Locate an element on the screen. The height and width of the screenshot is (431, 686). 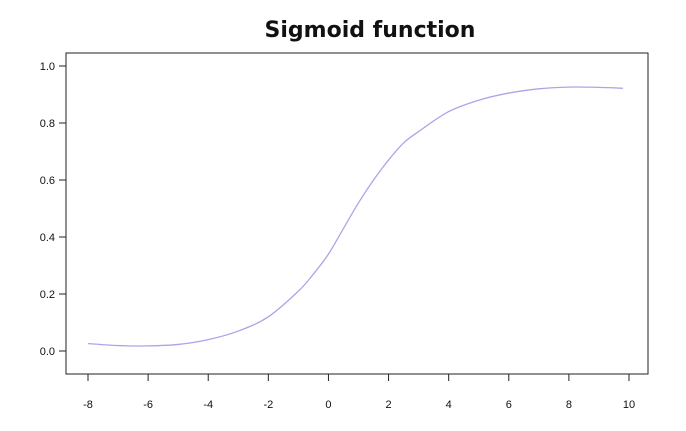
y-axis: 0.0 0.2 0.4 0.6 0.8 1.0 is located at coordinates (53, 209).